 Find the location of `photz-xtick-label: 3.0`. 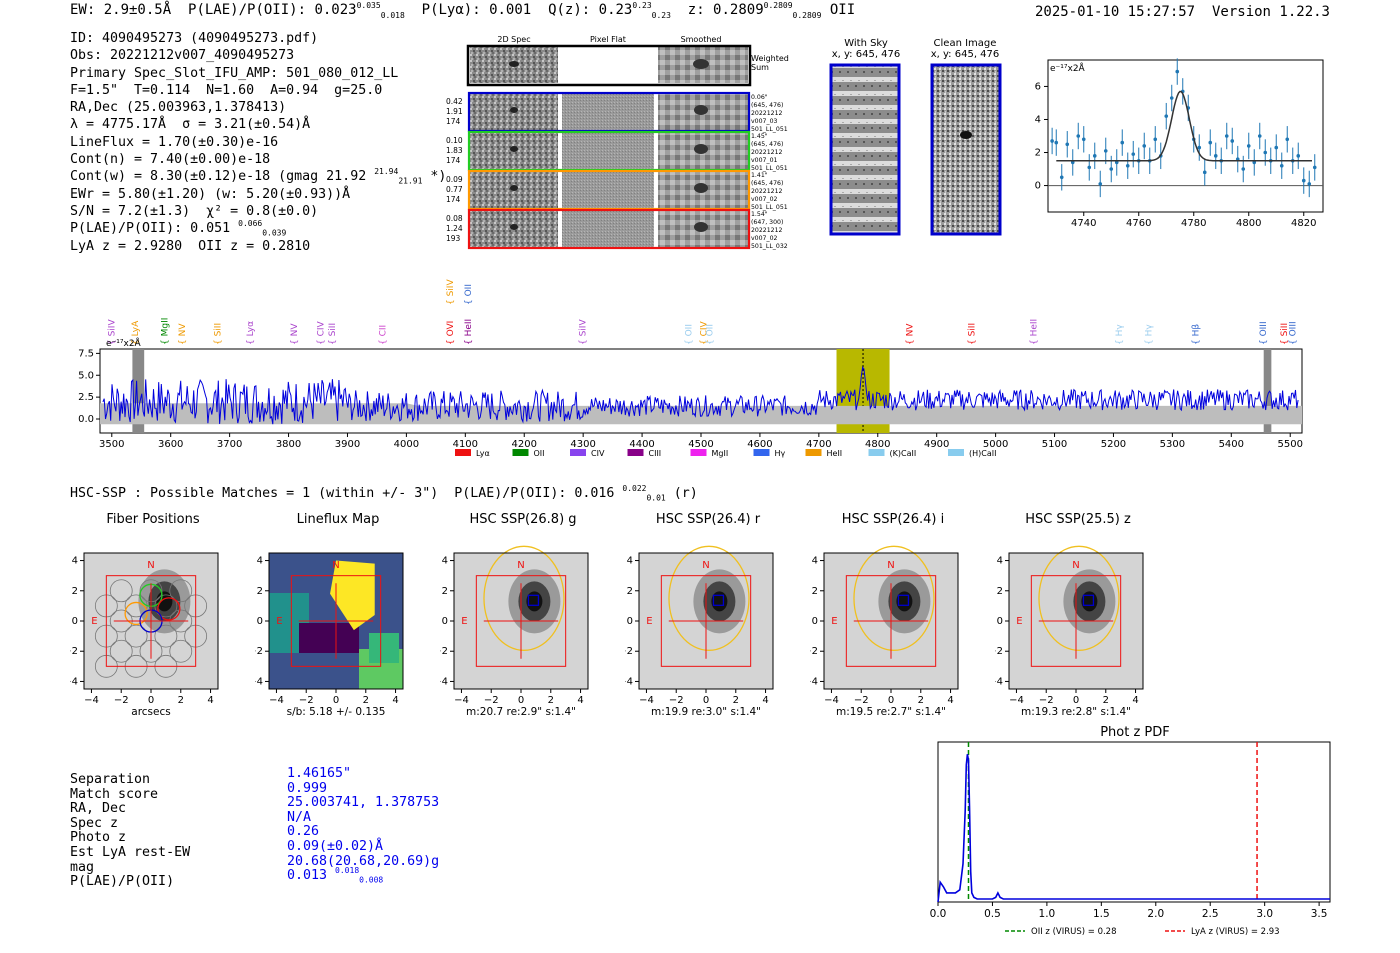

photz-xtick-label: 3.0 is located at coordinates (1264, 914).